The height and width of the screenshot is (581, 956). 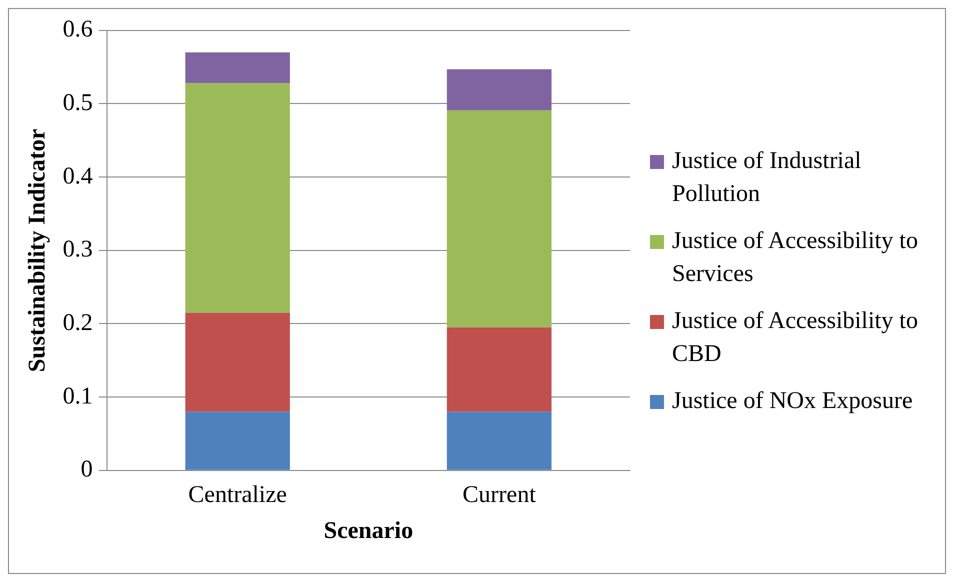 What do you see at coordinates (77, 396) in the screenshot?
I see `y-tick-label: 0.1` at bounding box center [77, 396].